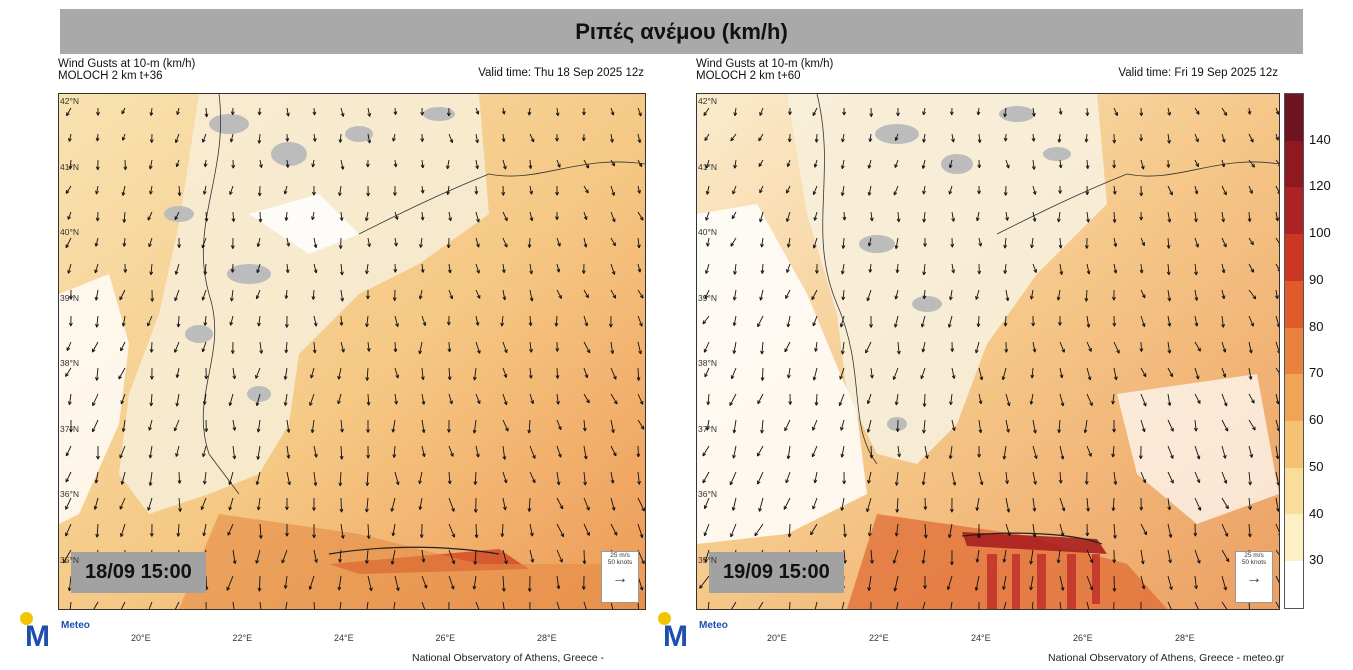  Describe the element at coordinates (221, 294) in the screenshot. I see `map-1-coastline` at that location.